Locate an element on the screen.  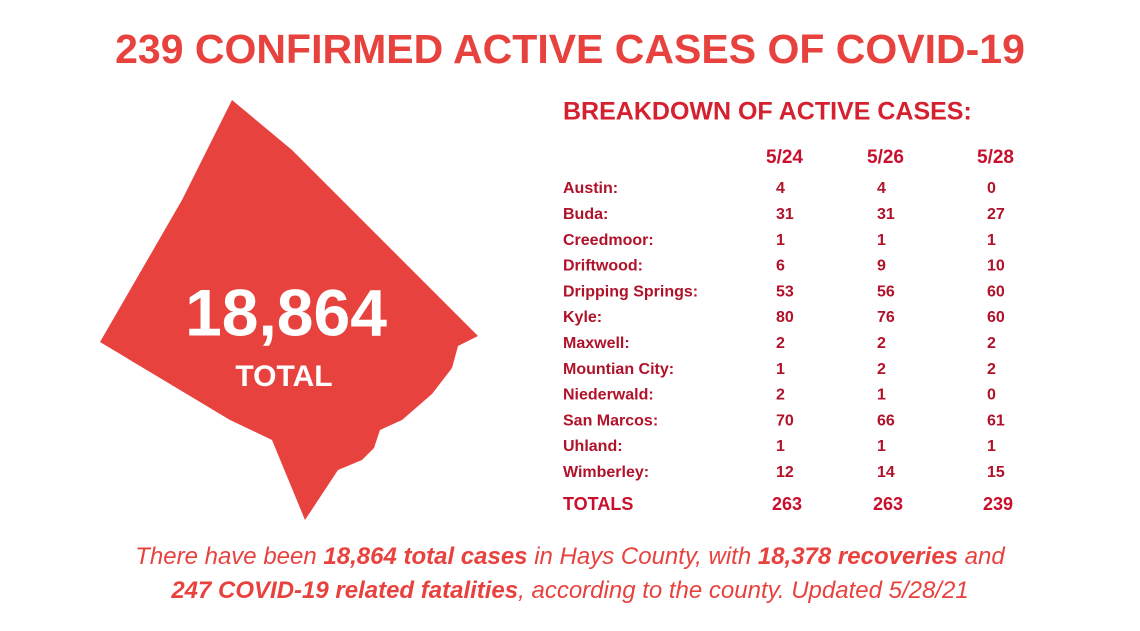
footer-bold: 18,864 total cases is located at coordinates (425, 556).